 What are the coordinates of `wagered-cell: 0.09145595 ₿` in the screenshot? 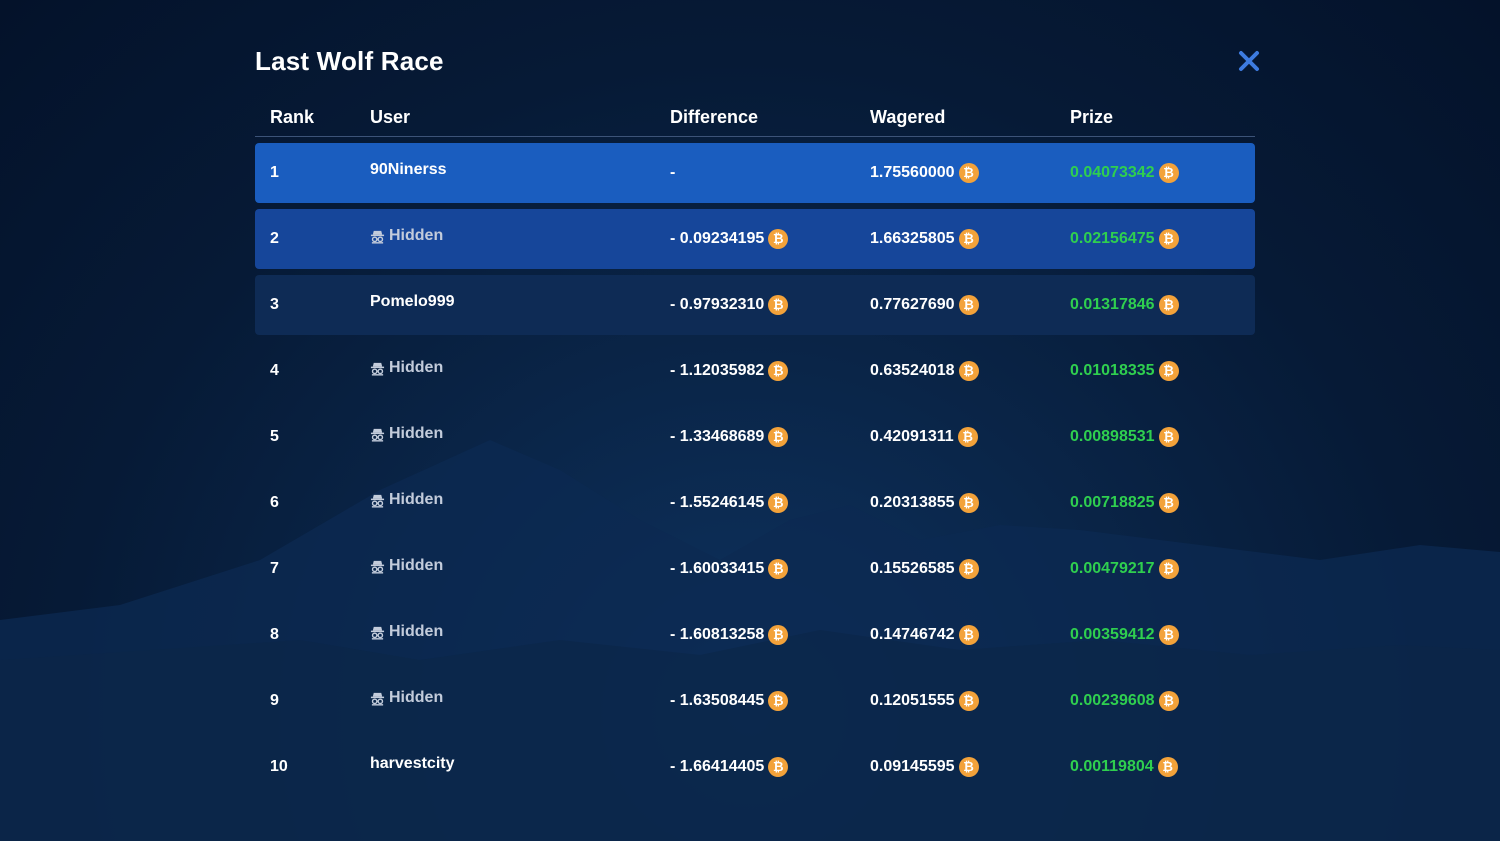 It's located at (924, 767).